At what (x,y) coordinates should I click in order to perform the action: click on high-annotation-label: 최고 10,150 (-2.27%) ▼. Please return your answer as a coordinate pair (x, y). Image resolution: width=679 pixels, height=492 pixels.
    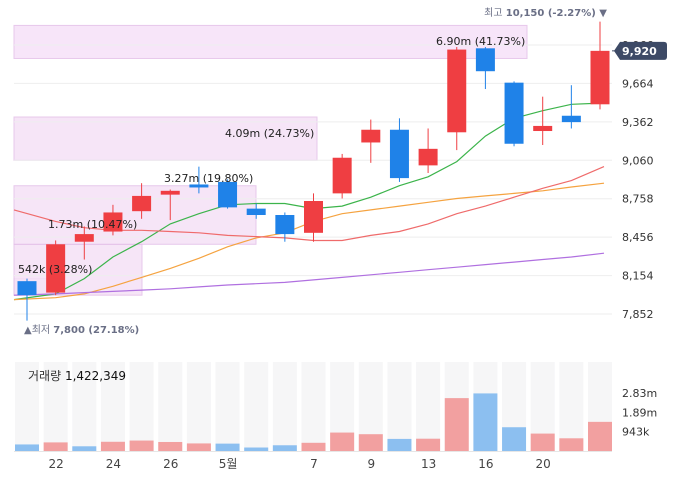
    Looking at the image, I should click on (545, 13).